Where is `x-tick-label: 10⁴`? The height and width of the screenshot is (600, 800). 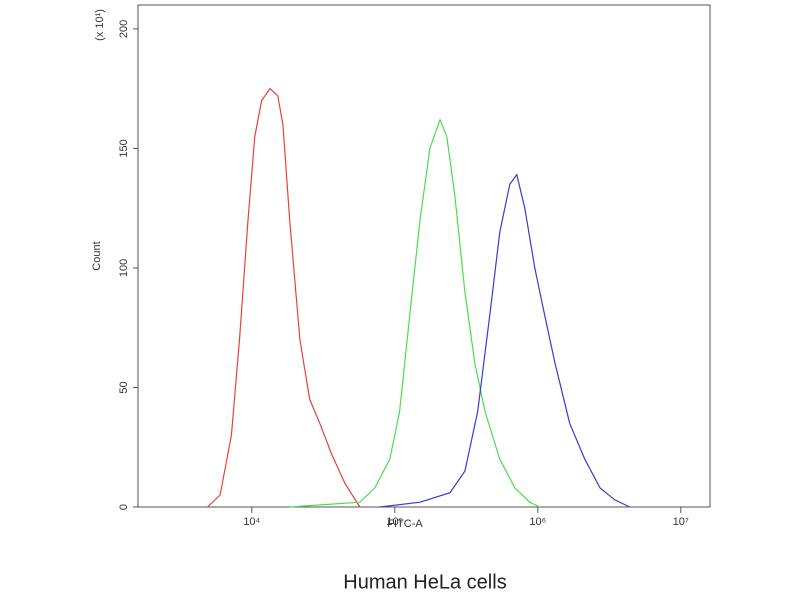 x-tick-label: 10⁴ is located at coordinates (251, 522).